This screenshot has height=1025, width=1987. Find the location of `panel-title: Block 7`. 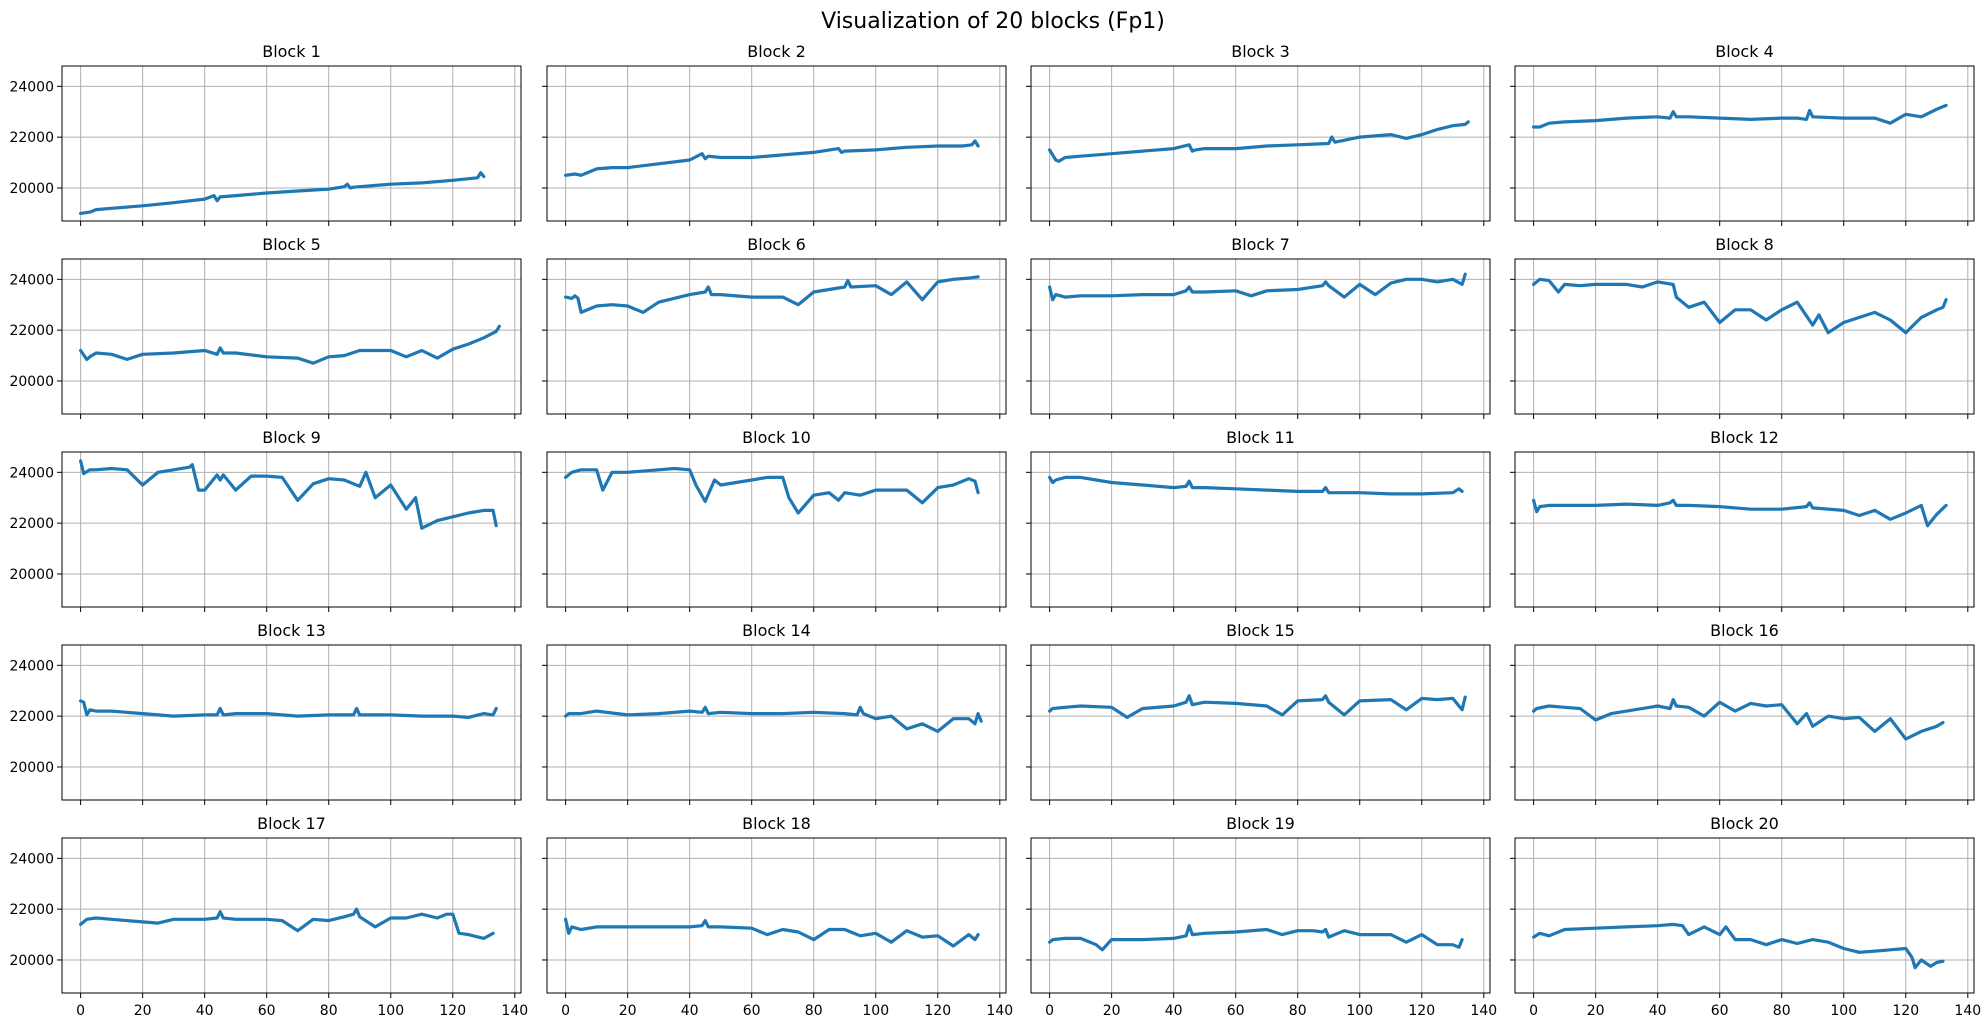

panel-title: Block 7 is located at coordinates (1260, 244).